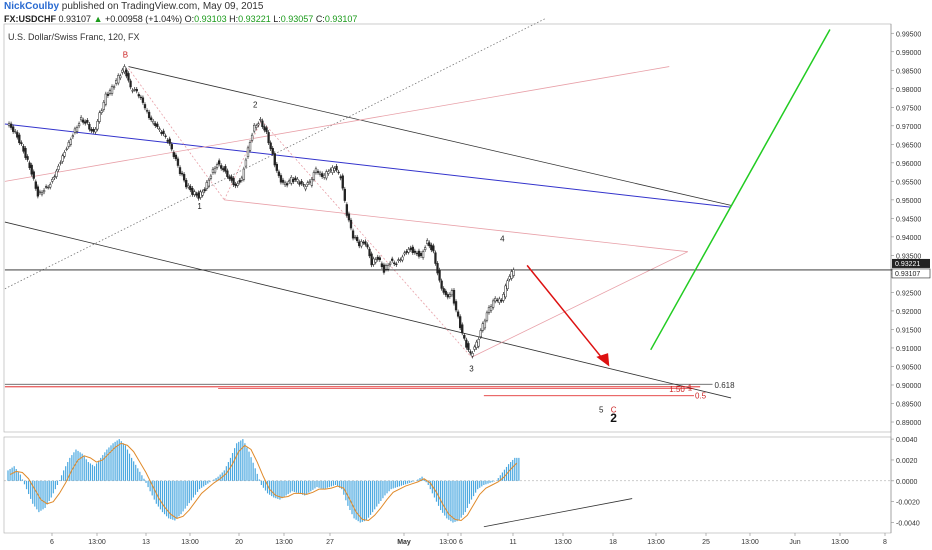 The width and height of the screenshot is (932, 550). I want to click on pink-mid-line, so click(456, 226).